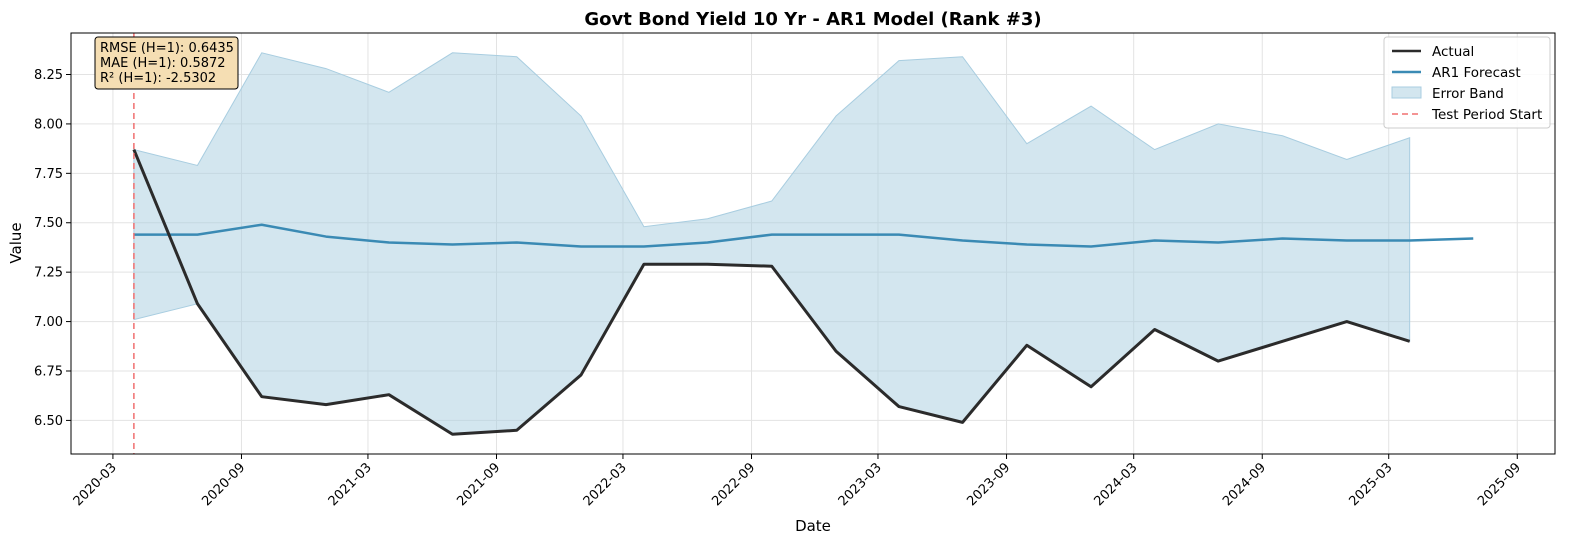  I want to click on x-tick-label: 2024-09, so click(1244, 484).